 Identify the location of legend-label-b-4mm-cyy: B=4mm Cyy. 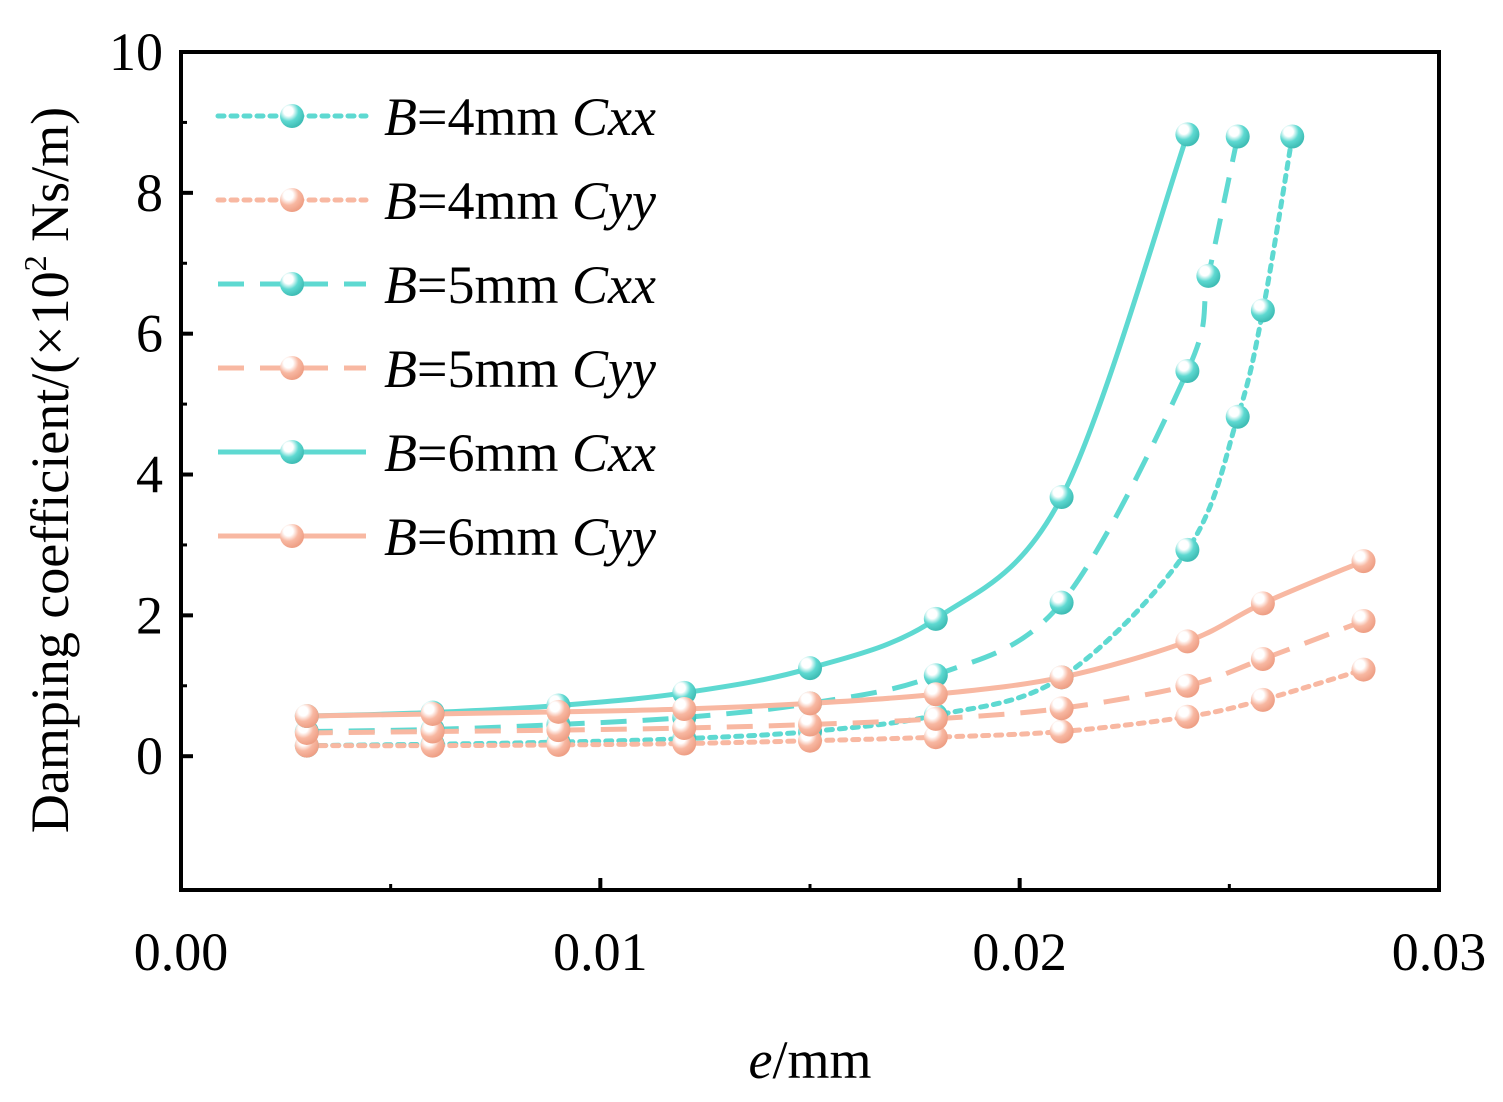
(520, 201).